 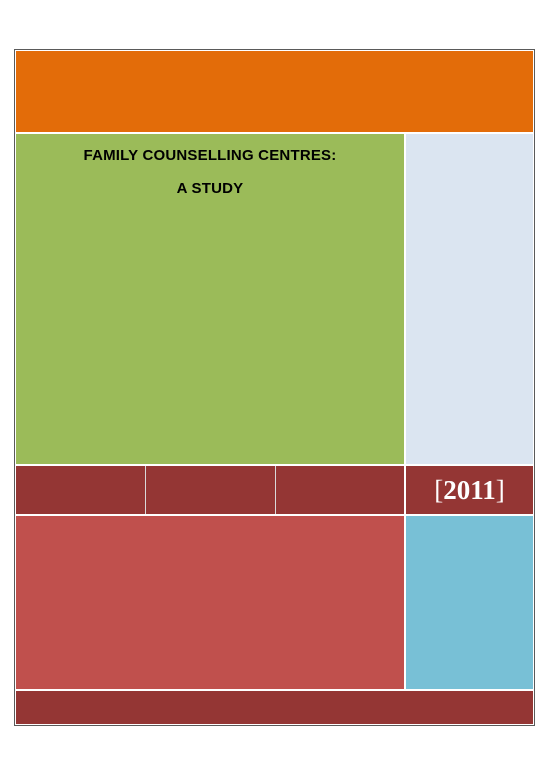 What do you see at coordinates (210, 155) in the screenshot?
I see `cover-title-line1: FAMILY COUNSELLING CENTRES:` at bounding box center [210, 155].